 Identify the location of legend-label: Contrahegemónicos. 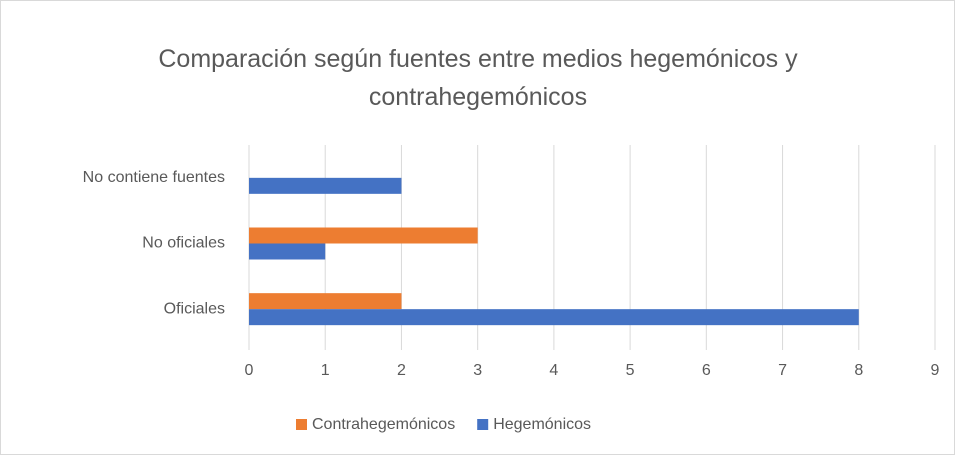
(383, 424).